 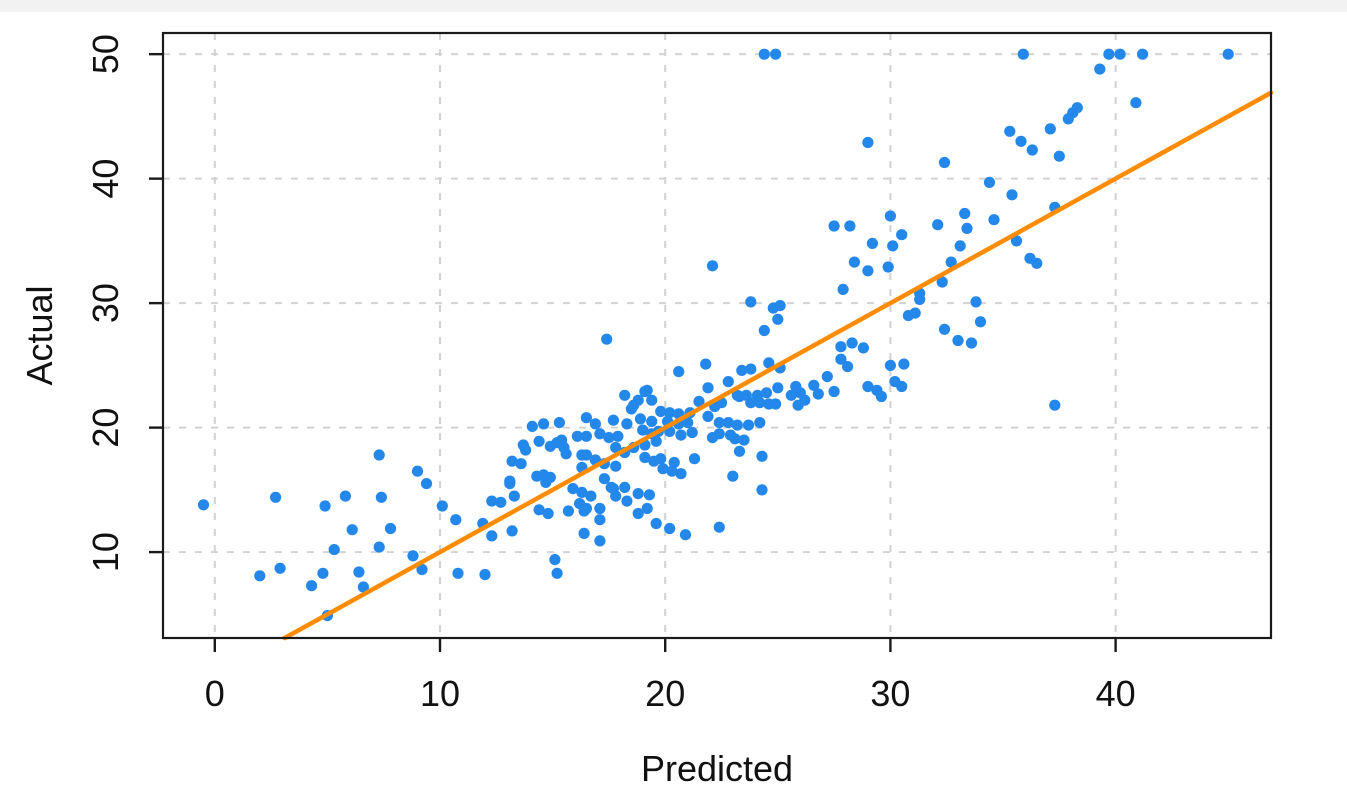 What do you see at coordinates (105, 303) in the screenshot?
I see `y-tick-label: 30` at bounding box center [105, 303].